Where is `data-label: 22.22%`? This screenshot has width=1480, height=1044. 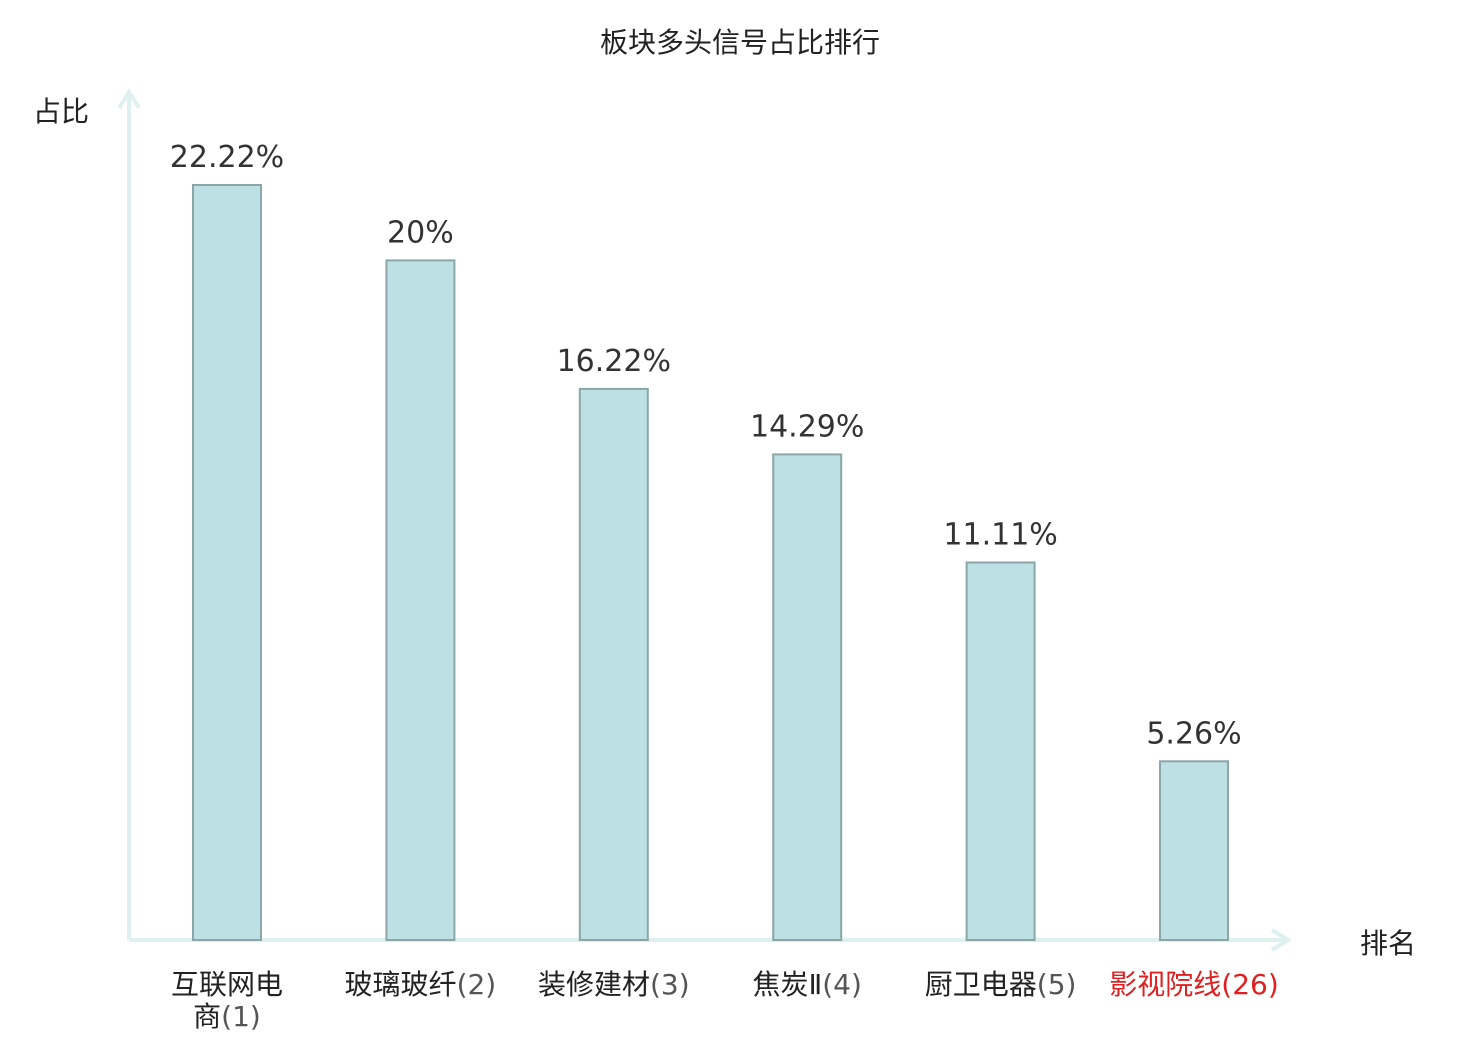
data-label: 22.22% is located at coordinates (227, 157).